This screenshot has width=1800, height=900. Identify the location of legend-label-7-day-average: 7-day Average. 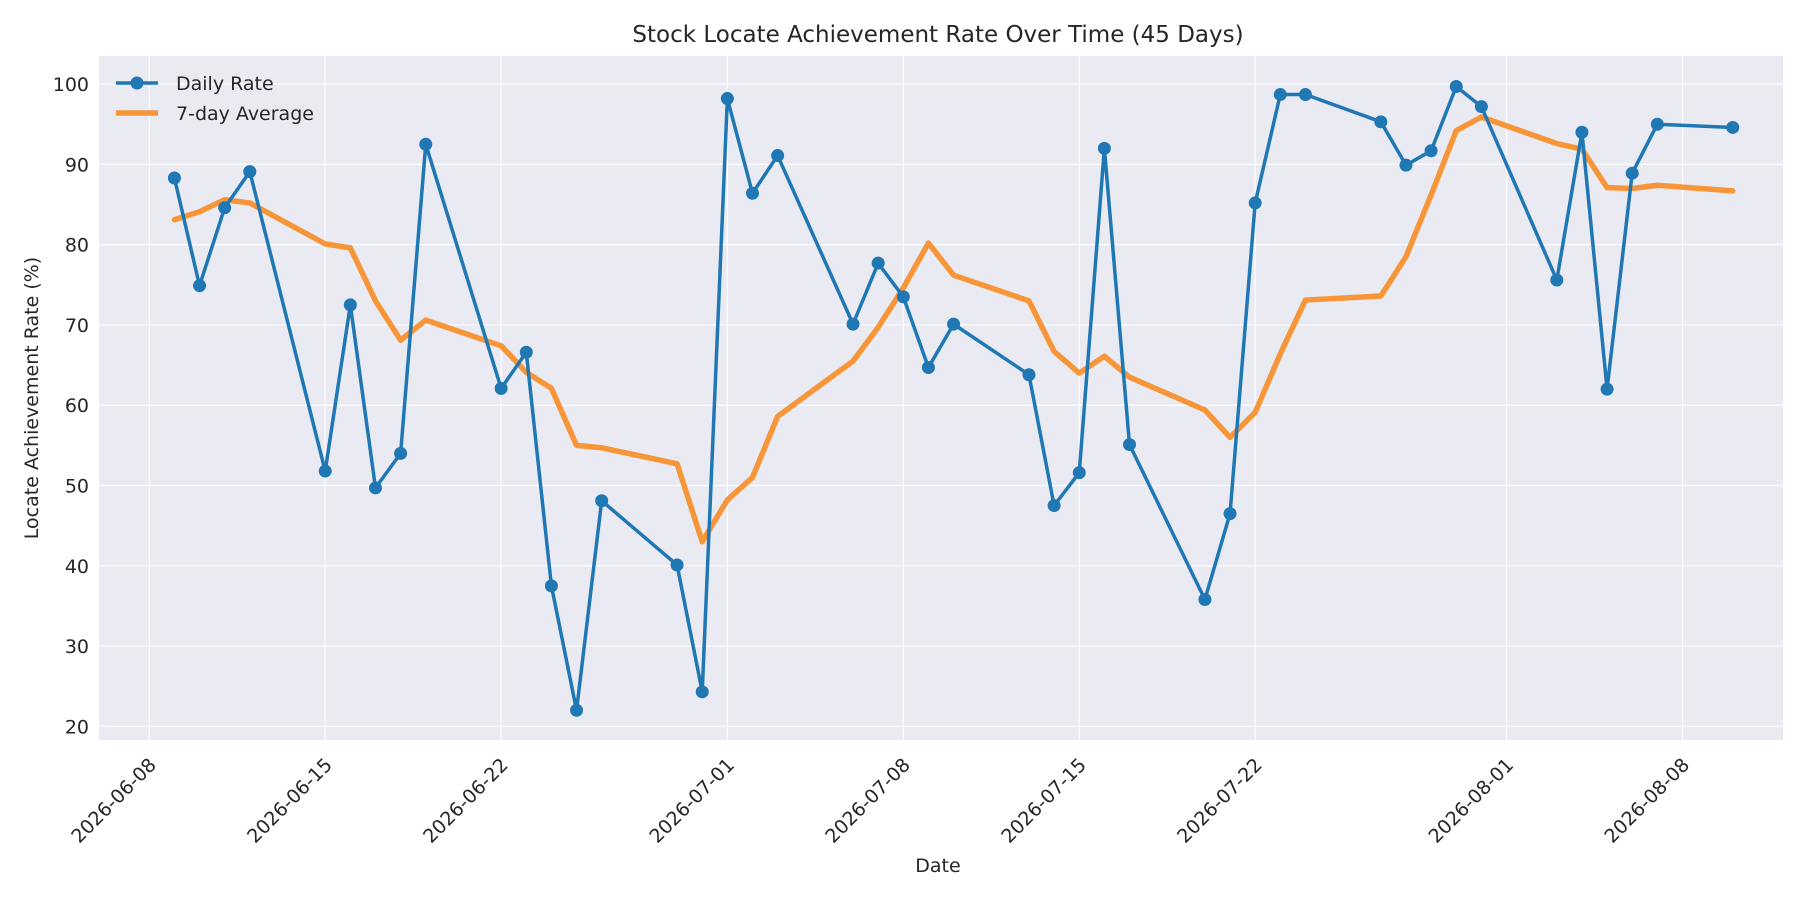
(245, 114).